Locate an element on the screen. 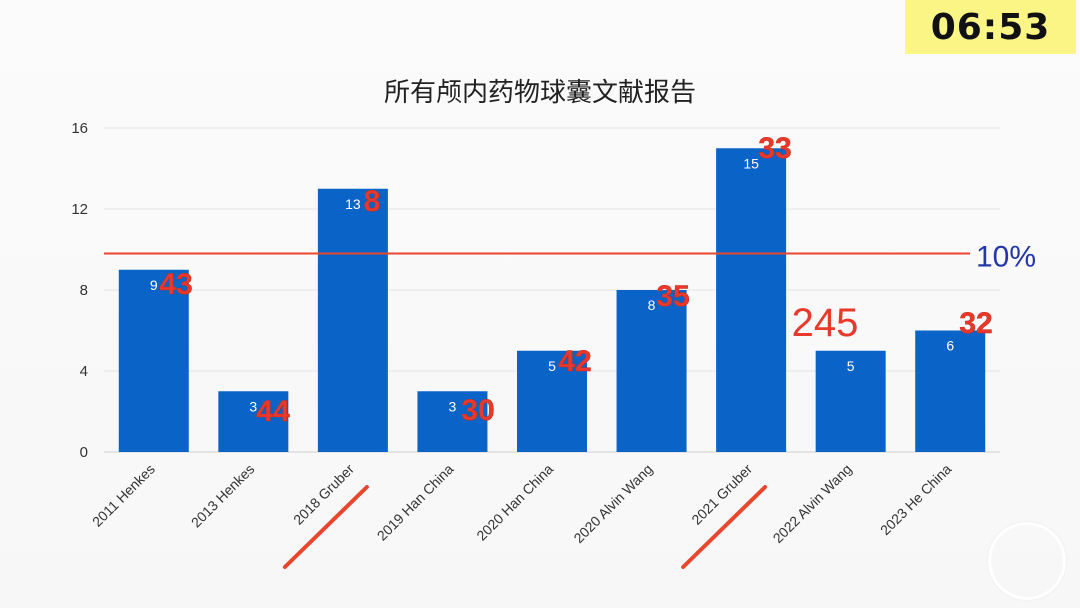 The width and height of the screenshot is (1080, 608). y-tick-label: 0 is located at coordinates (84, 452).